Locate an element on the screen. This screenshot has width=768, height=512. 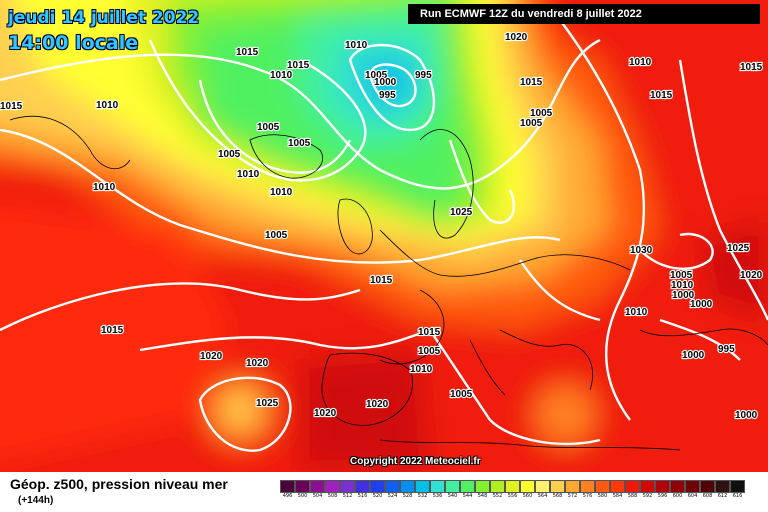
legend-label: 512 is located at coordinates (347, 496).